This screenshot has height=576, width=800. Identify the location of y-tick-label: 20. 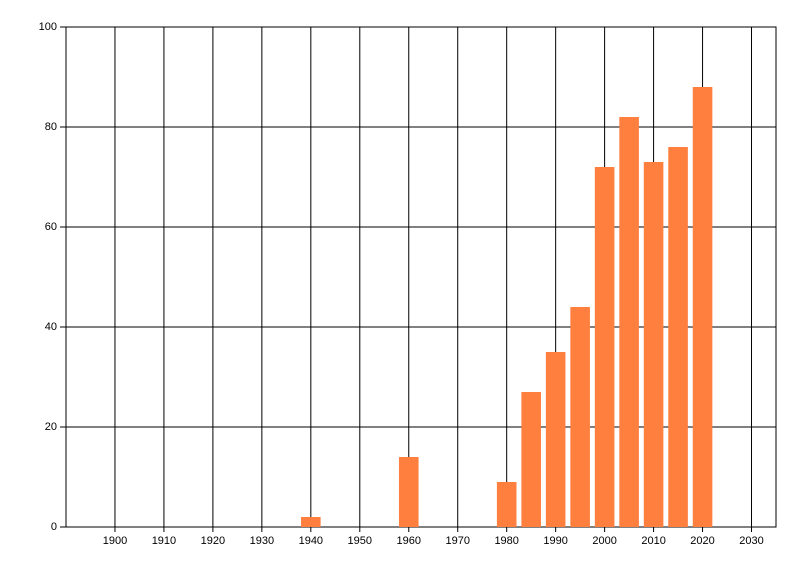
(51, 427).